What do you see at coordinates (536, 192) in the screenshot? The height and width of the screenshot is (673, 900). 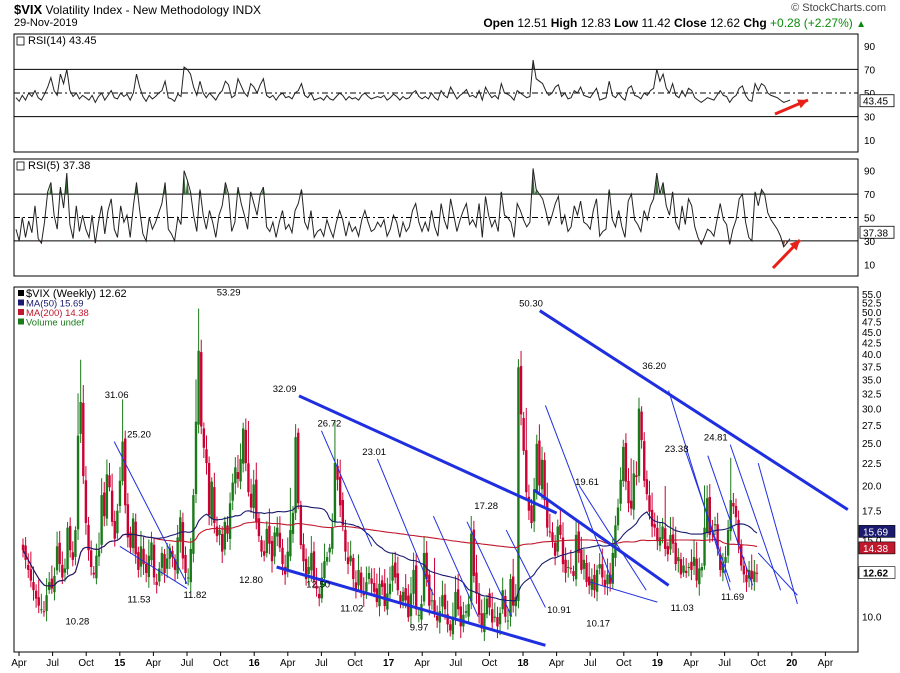 I see `rsi5-overbought-fill` at bounding box center [536, 192].